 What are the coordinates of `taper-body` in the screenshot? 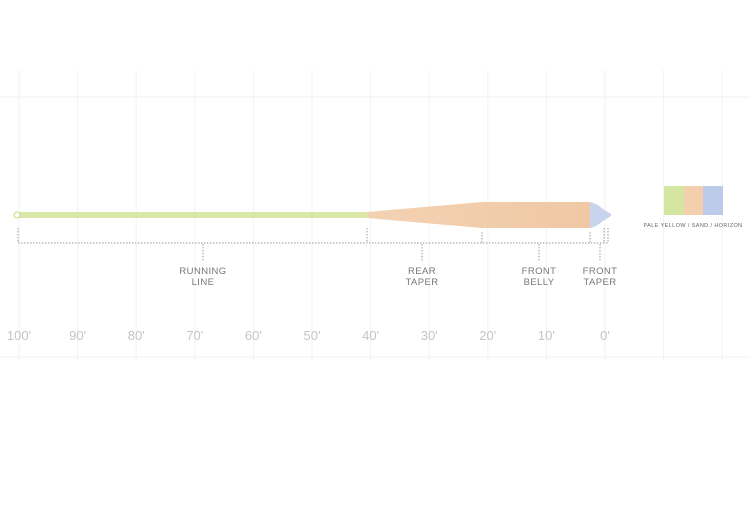 It's located at (478, 215).